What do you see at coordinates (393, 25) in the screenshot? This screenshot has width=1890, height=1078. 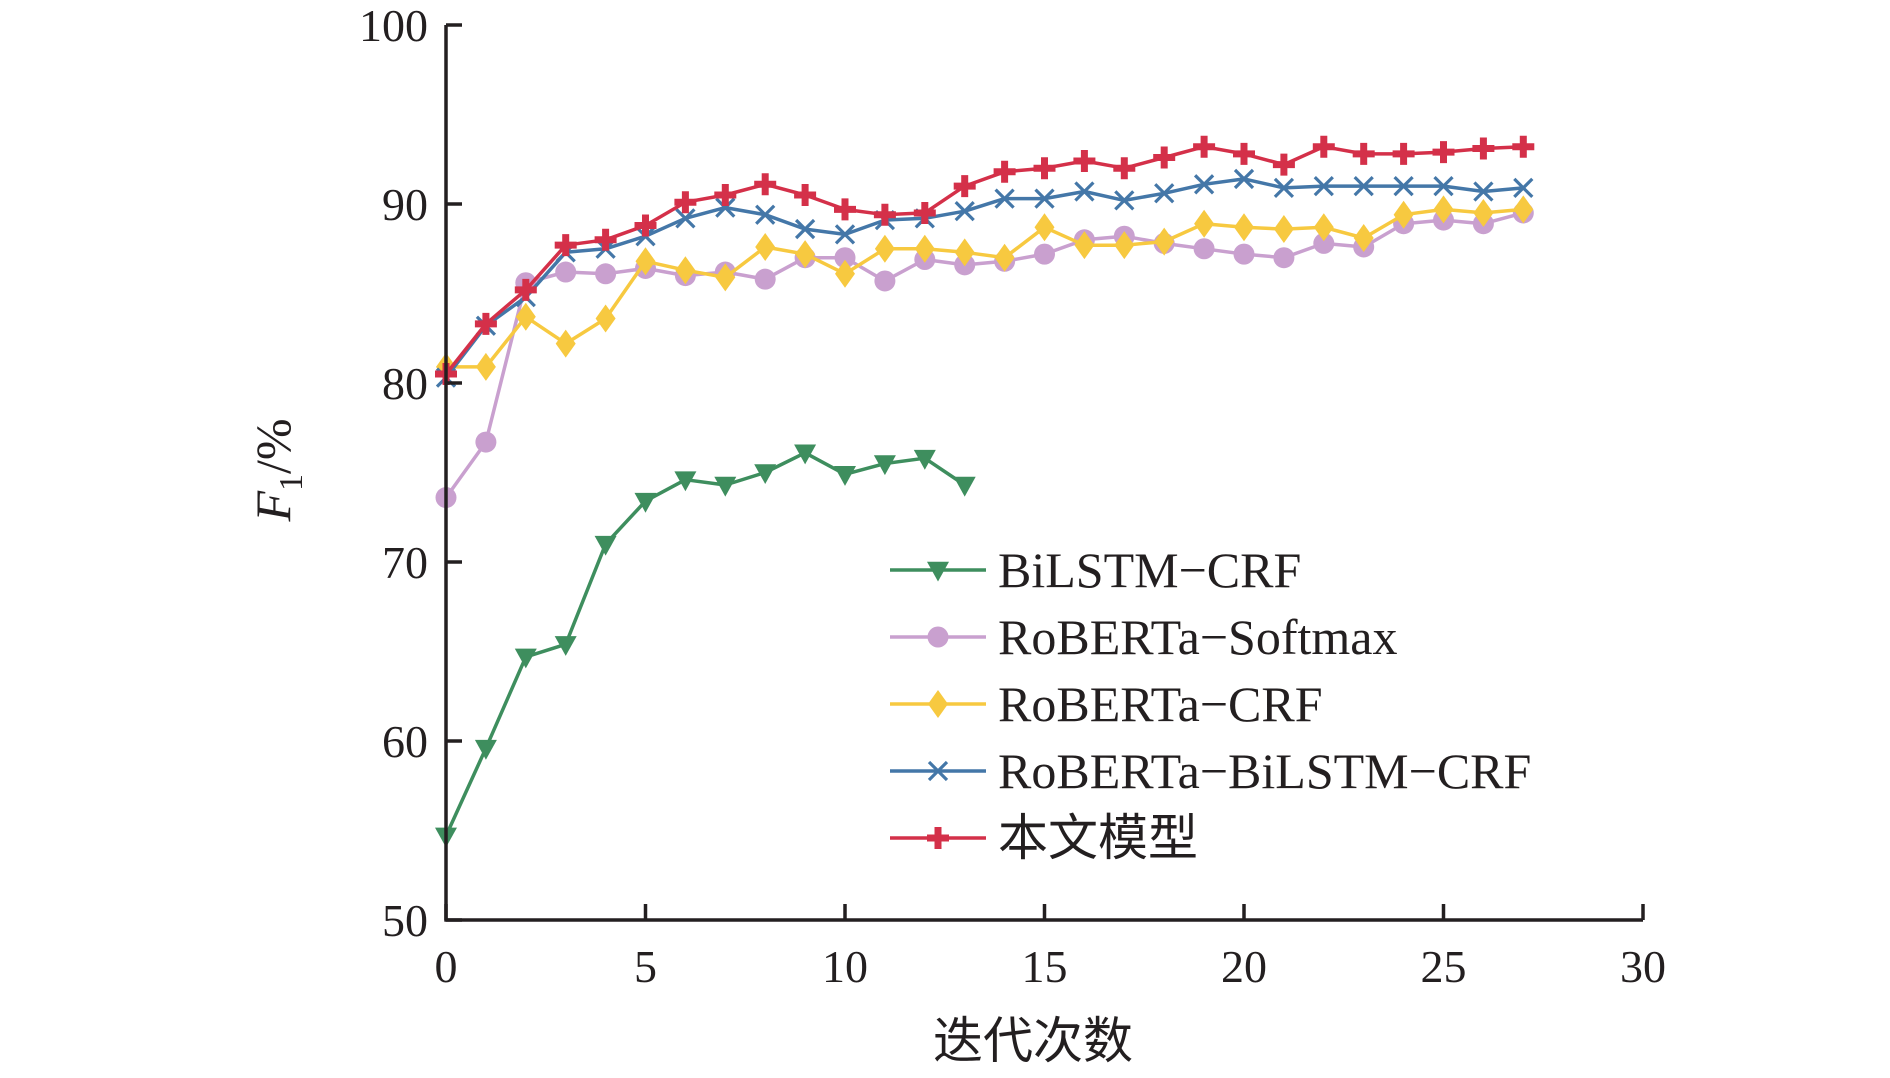 I see `y-tick-label: 100` at bounding box center [393, 25].